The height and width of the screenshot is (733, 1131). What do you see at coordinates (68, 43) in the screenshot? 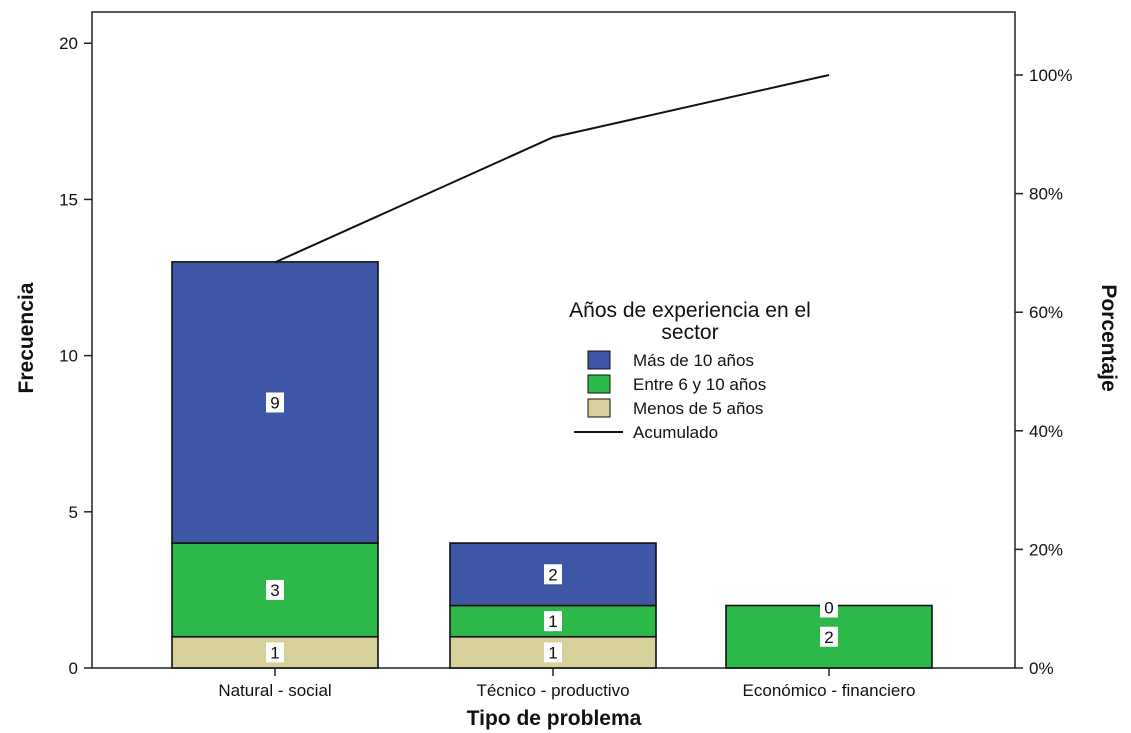
I see `y-tick-label: 20` at bounding box center [68, 43].